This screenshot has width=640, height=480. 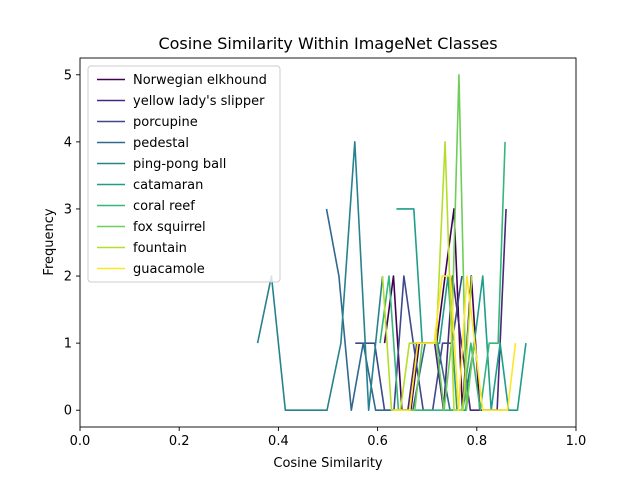 What do you see at coordinates (80, 441) in the screenshot?
I see `x-tick-label: 0.0` at bounding box center [80, 441].